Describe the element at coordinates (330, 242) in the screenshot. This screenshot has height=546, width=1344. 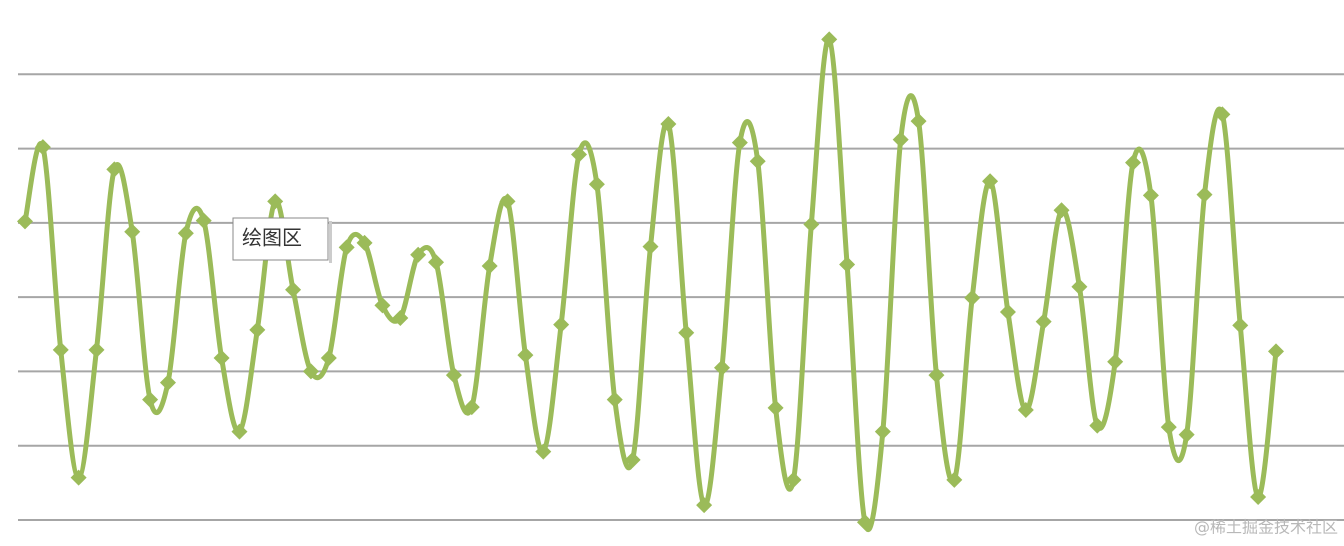
I see `tooltip-shadow` at that location.